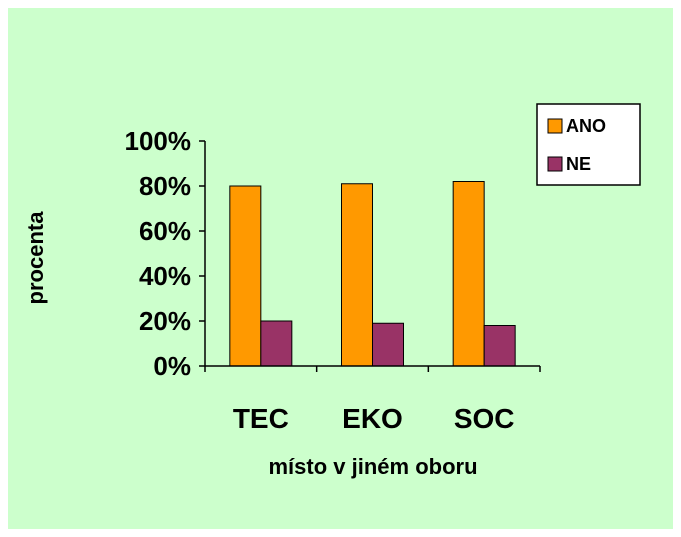 The image size is (681, 537). What do you see at coordinates (586, 126) in the screenshot?
I see `legend-label-ano: ANO` at bounding box center [586, 126].